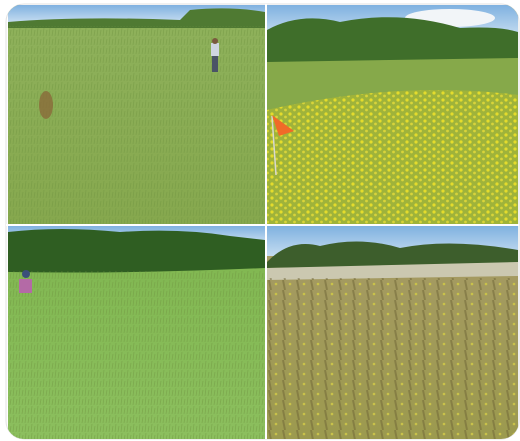 Image resolution: width=520 pixels, height=441 pixels. I want to click on meadow, so click(392, 84).